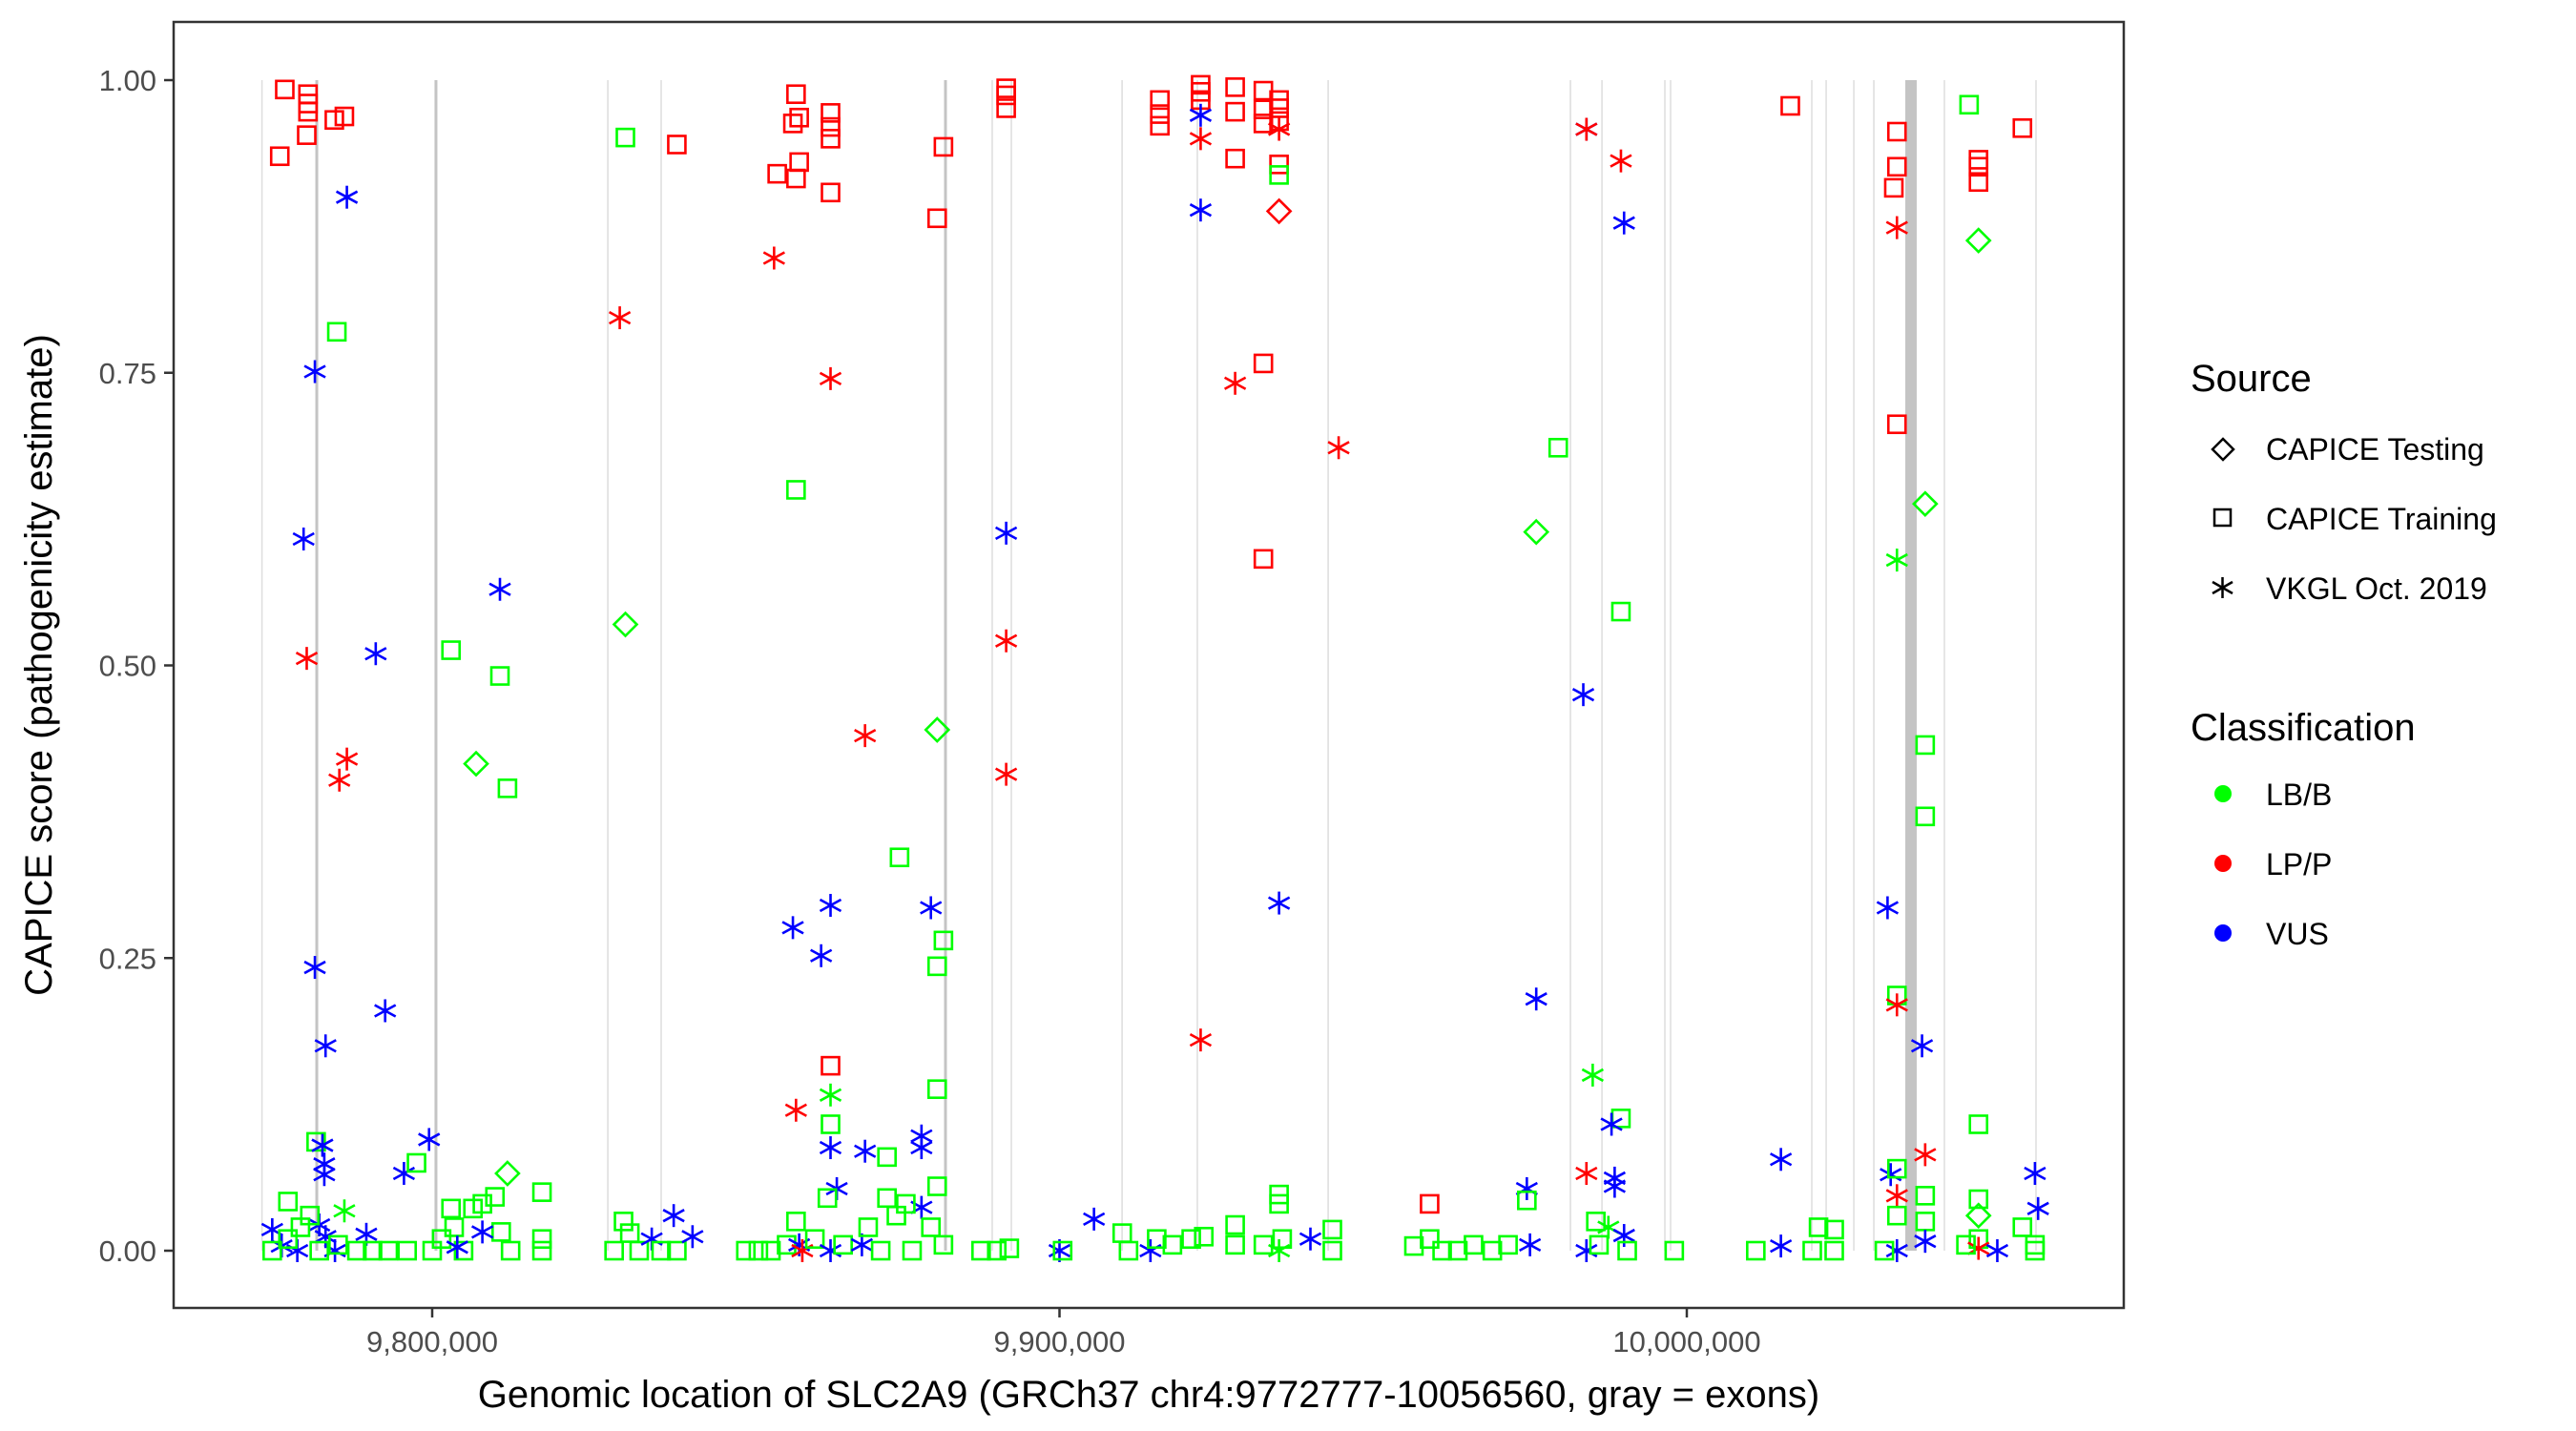 The image size is (2576, 1431). I want to click on legend-classification: Classification LB/B LP/P VUS, so click(2303, 829).